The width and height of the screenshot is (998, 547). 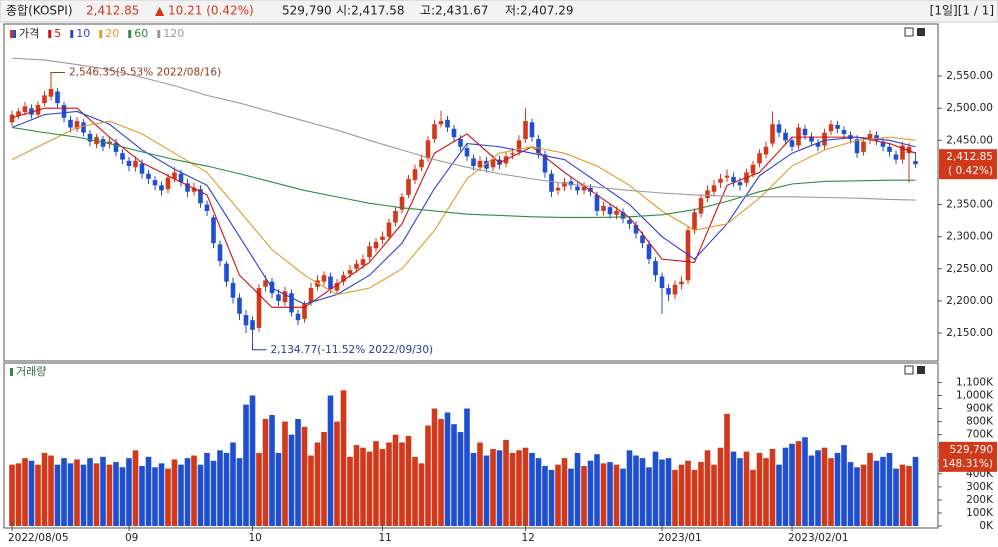 What do you see at coordinates (259, 346) in the screenshot?
I see `annotation-arrow` at bounding box center [259, 346].